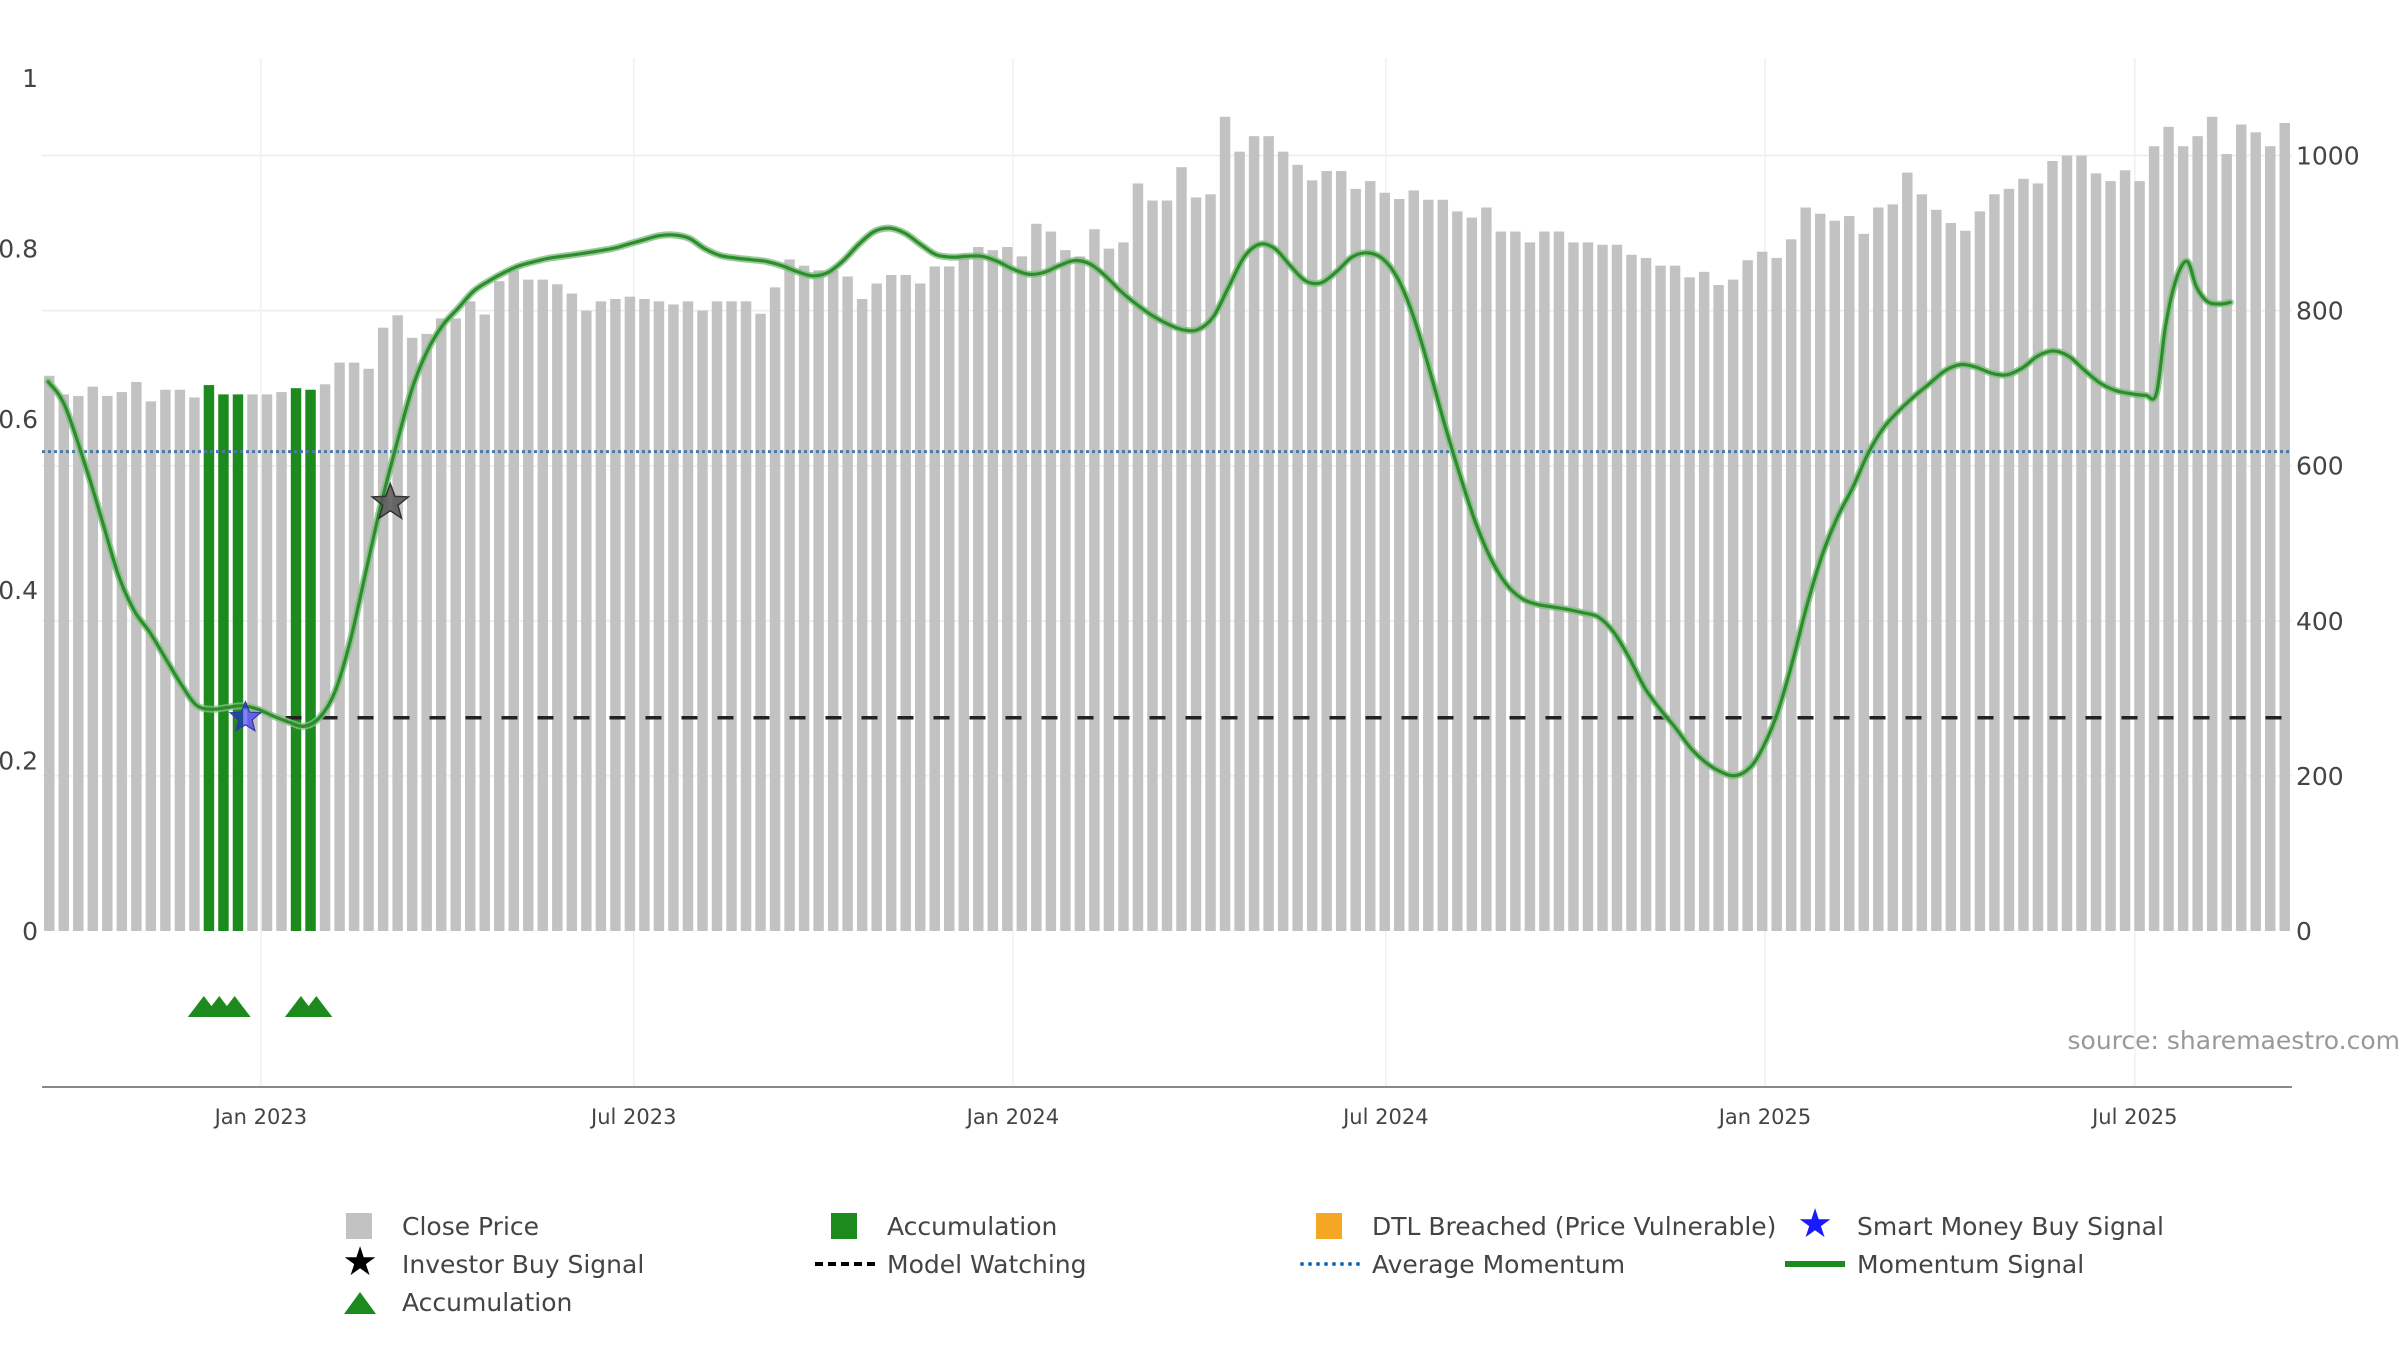  Describe the element at coordinates (260, 1117) in the screenshot. I see `x-axis-tick-label: Jan 2023` at that location.